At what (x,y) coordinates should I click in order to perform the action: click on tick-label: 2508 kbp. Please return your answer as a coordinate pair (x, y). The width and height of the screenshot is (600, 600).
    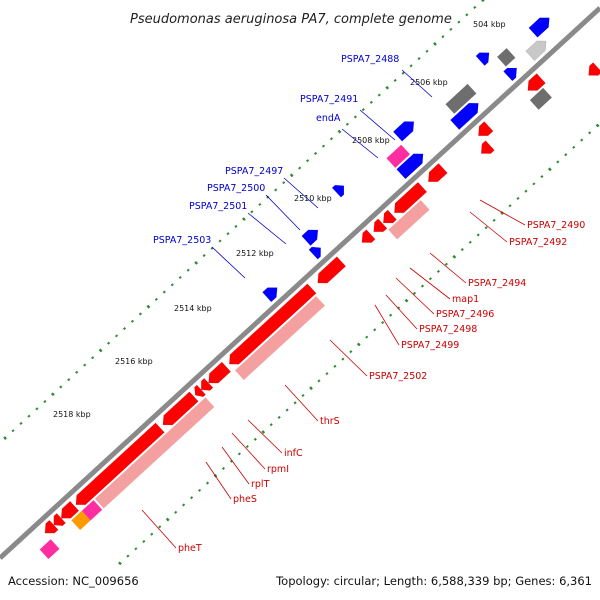
    Looking at the image, I should click on (371, 140).